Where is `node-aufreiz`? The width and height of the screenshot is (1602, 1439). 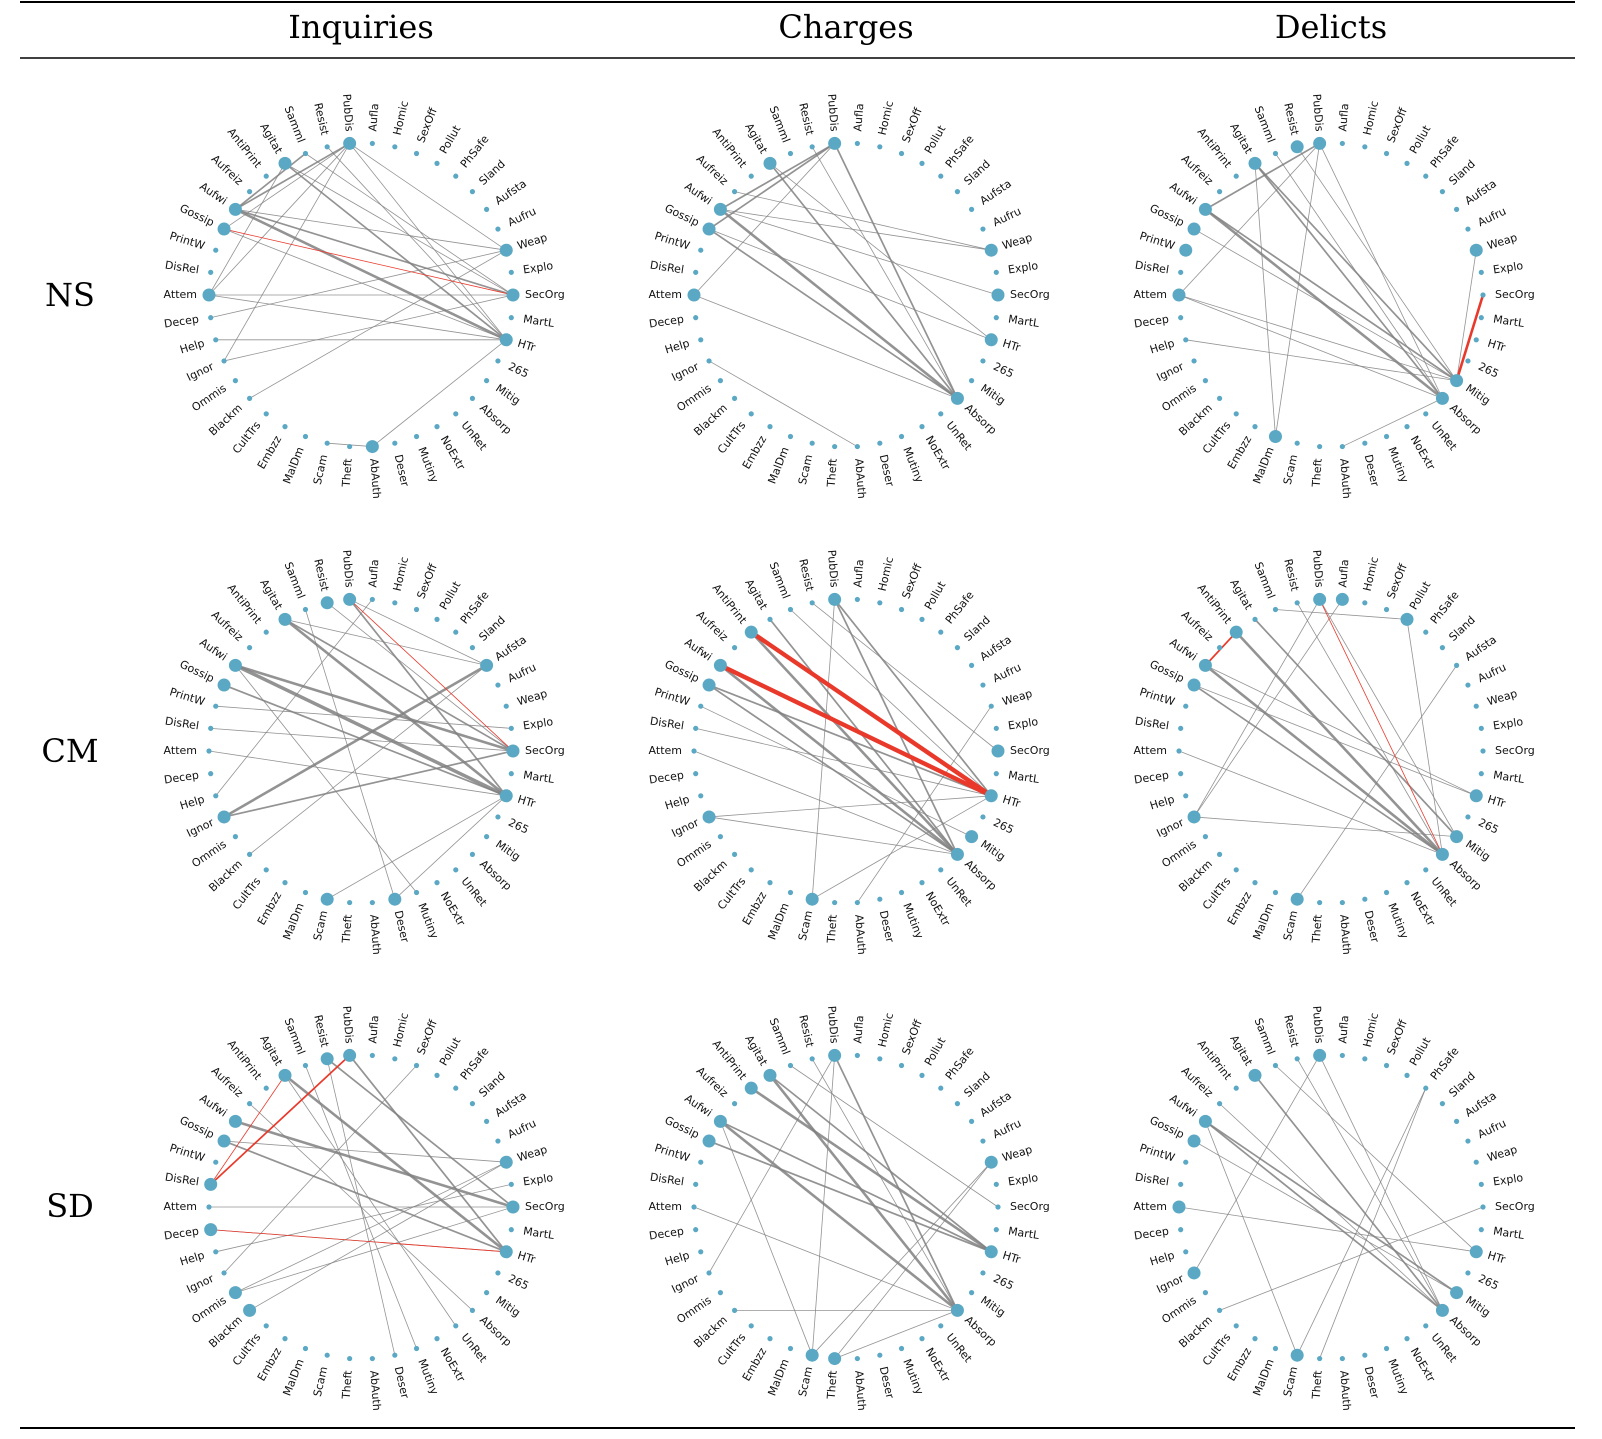
node-aufreiz is located at coordinates (249, 1104).